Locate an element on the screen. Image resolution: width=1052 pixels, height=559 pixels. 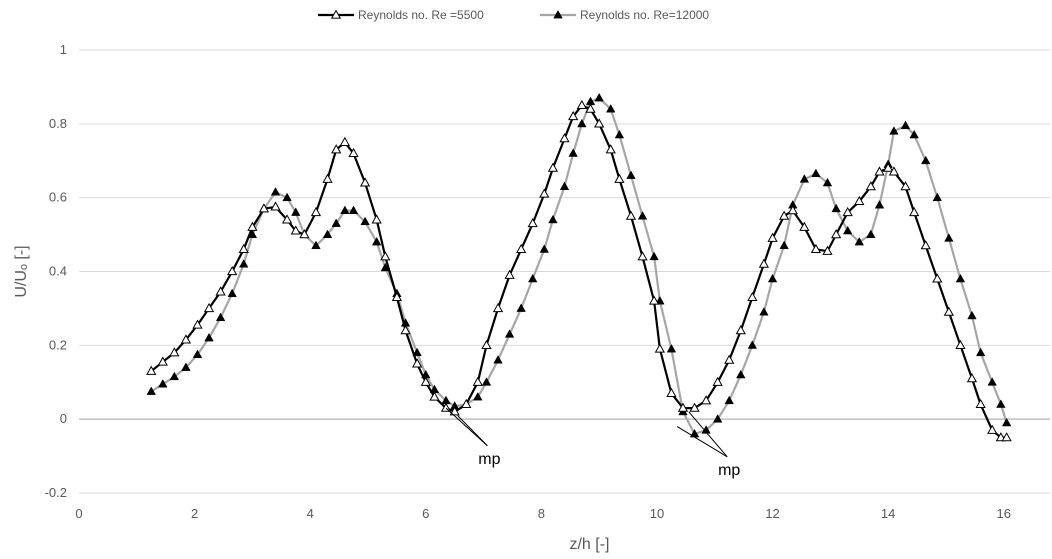
y-tick-label: 0.2 is located at coordinates (58, 344).